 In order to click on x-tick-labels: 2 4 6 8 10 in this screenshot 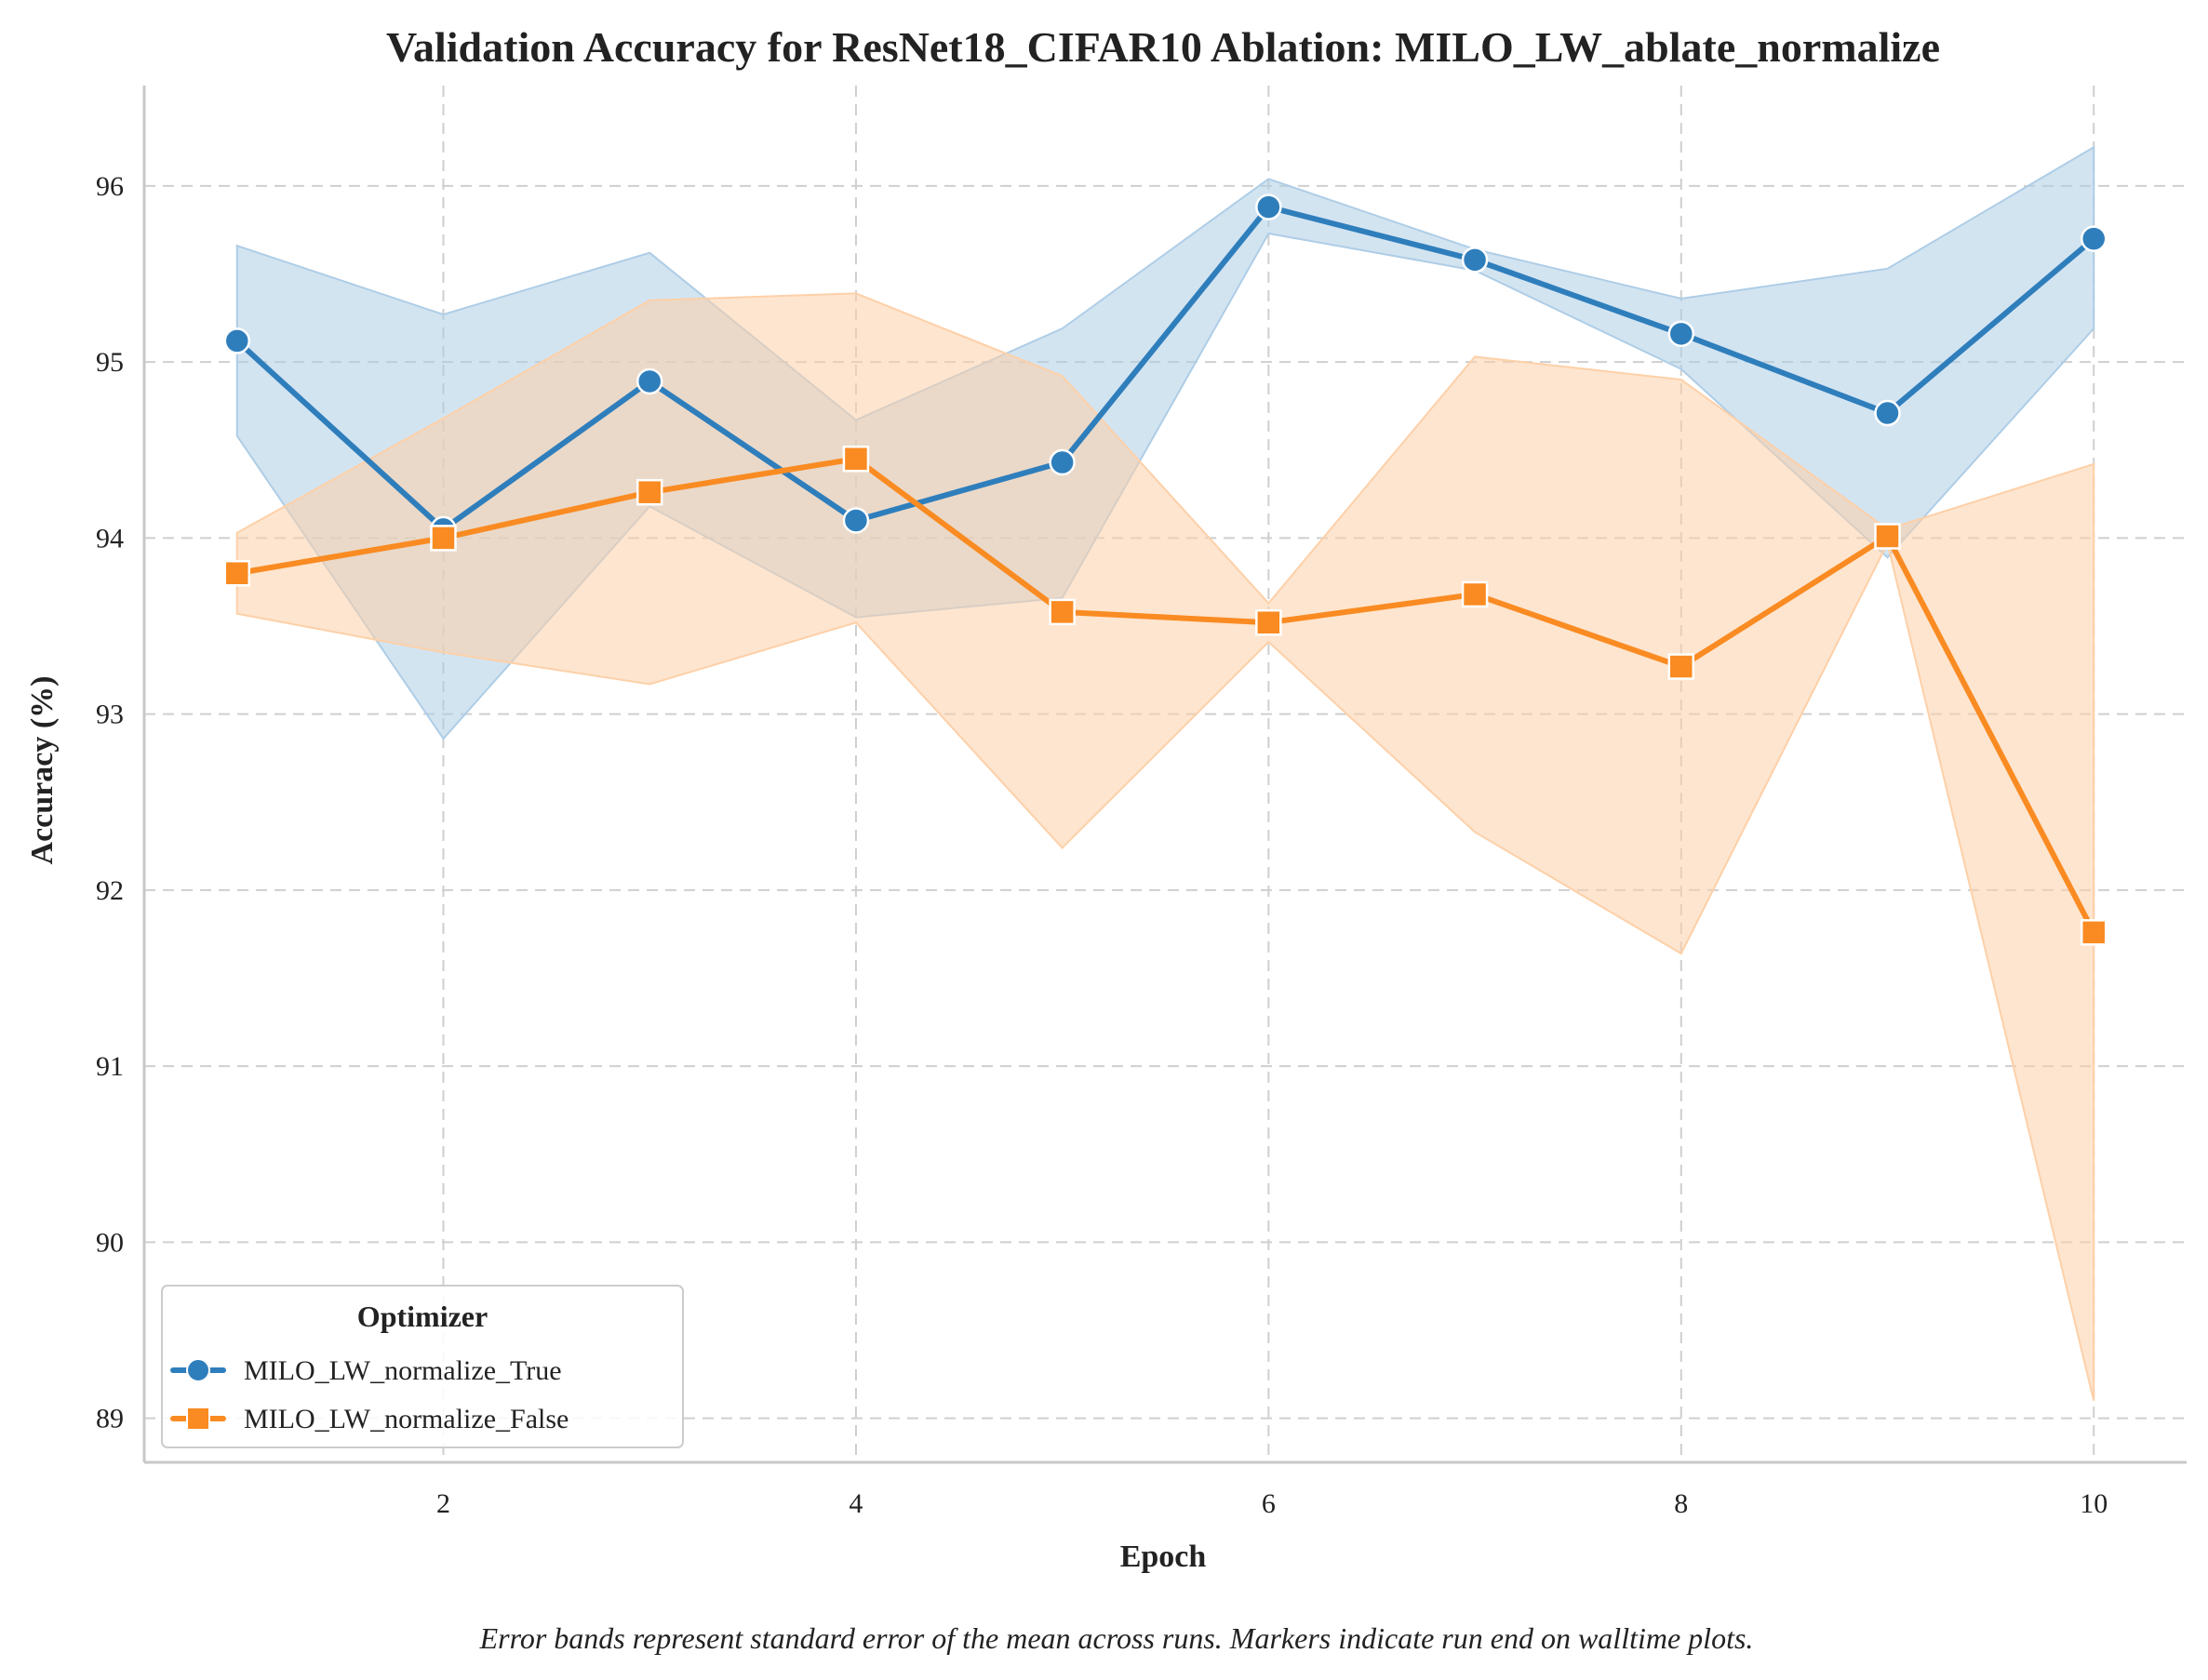, I will do `click(1272, 1503)`.